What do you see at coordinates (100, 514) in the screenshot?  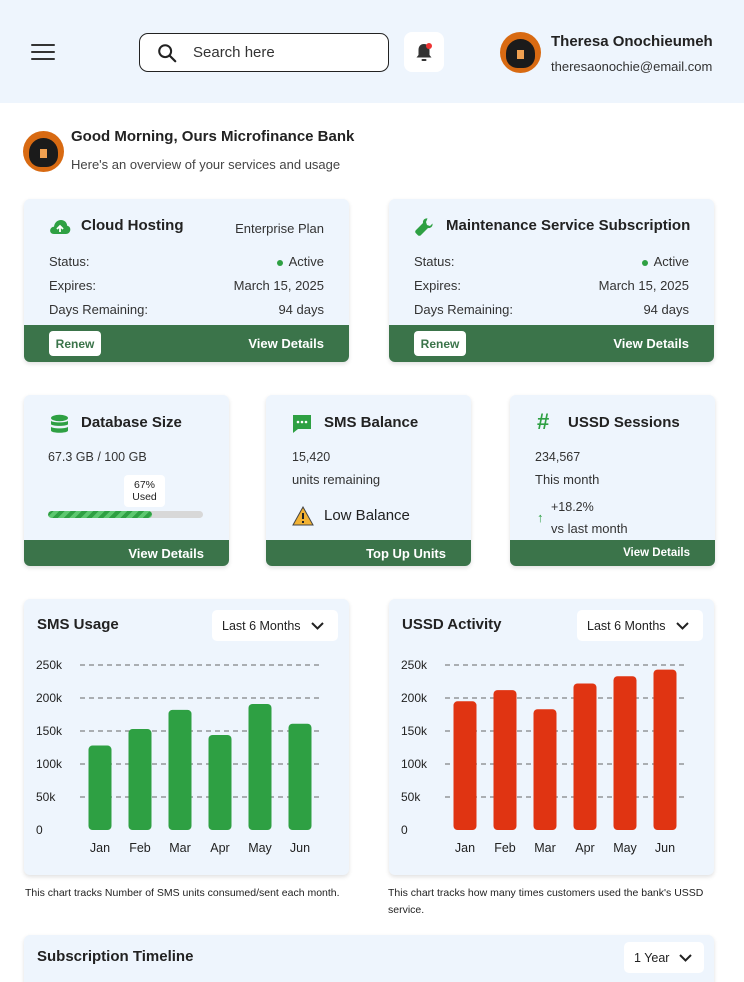 I see `usage-progress-fill` at bounding box center [100, 514].